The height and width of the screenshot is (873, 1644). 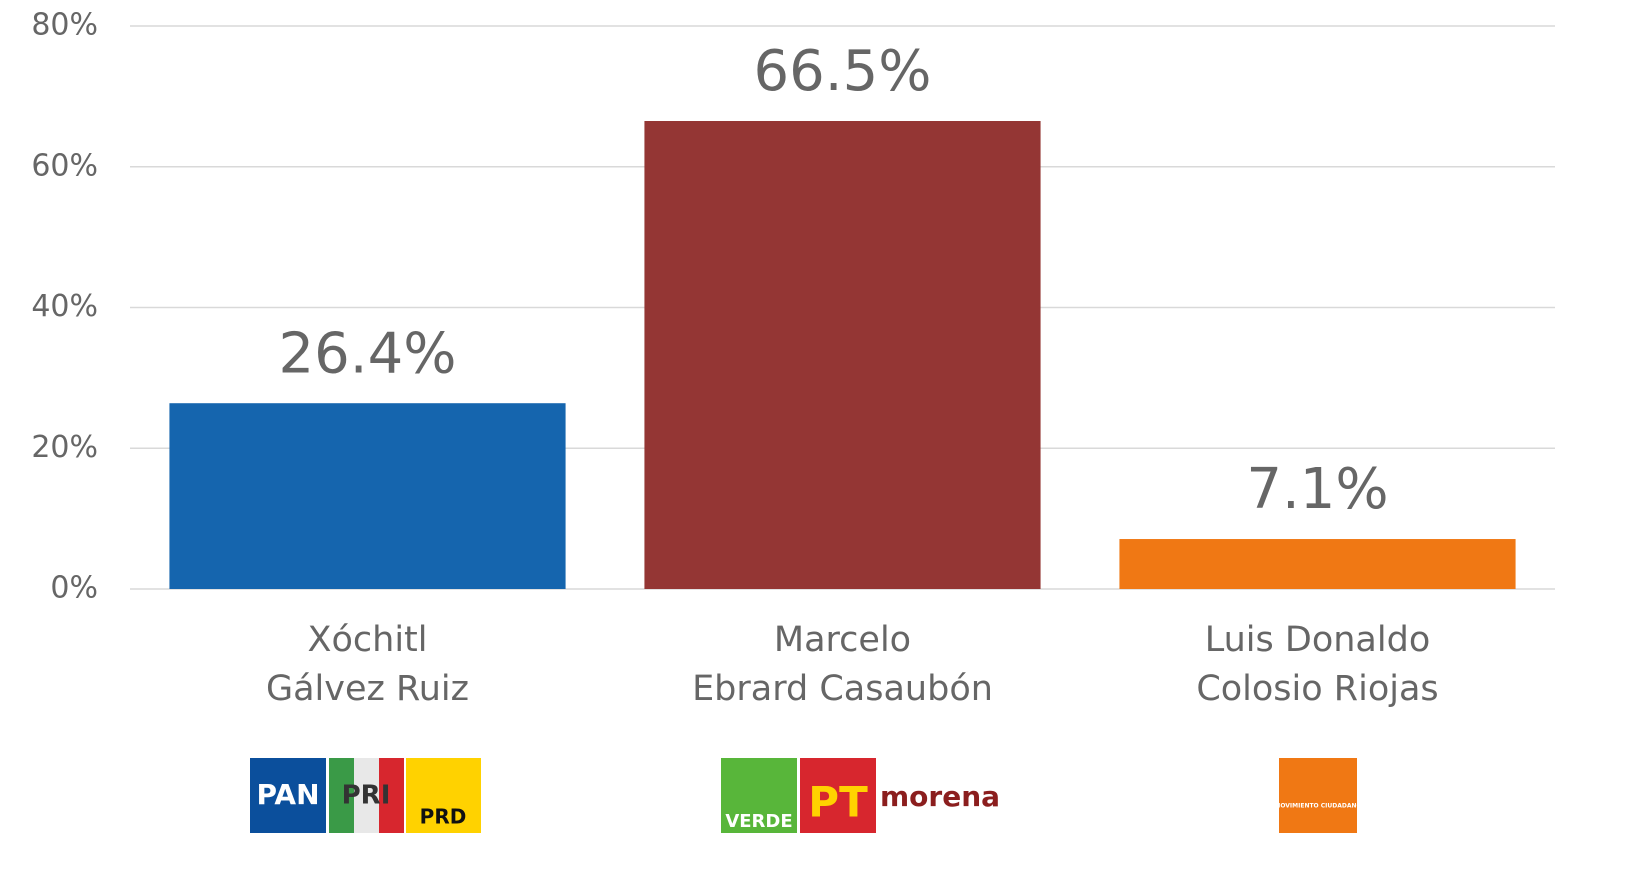 What do you see at coordinates (64, 165) in the screenshot?
I see `y-tick-label: 60%` at bounding box center [64, 165].